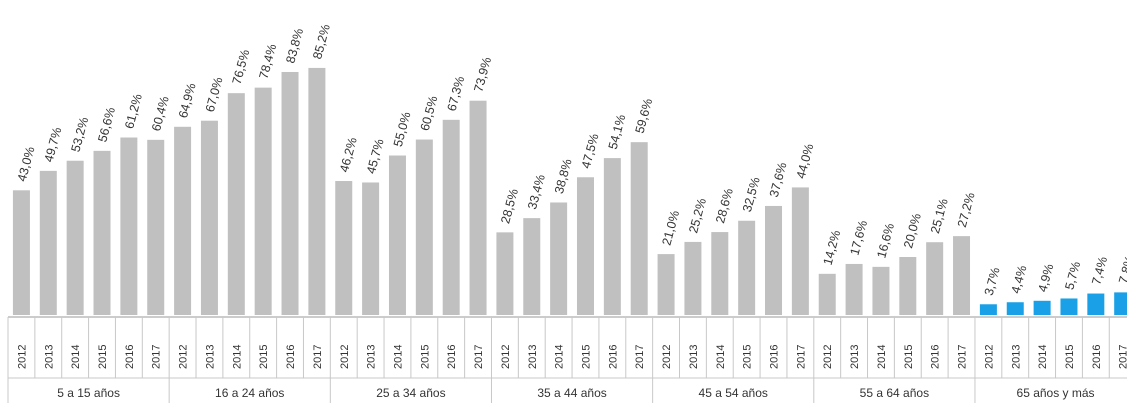 The width and height of the screenshot is (1127, 403). Describe the element at coordinates (1056, 393) in the screenshot. I see `group-label: 65 años y más` at that location.